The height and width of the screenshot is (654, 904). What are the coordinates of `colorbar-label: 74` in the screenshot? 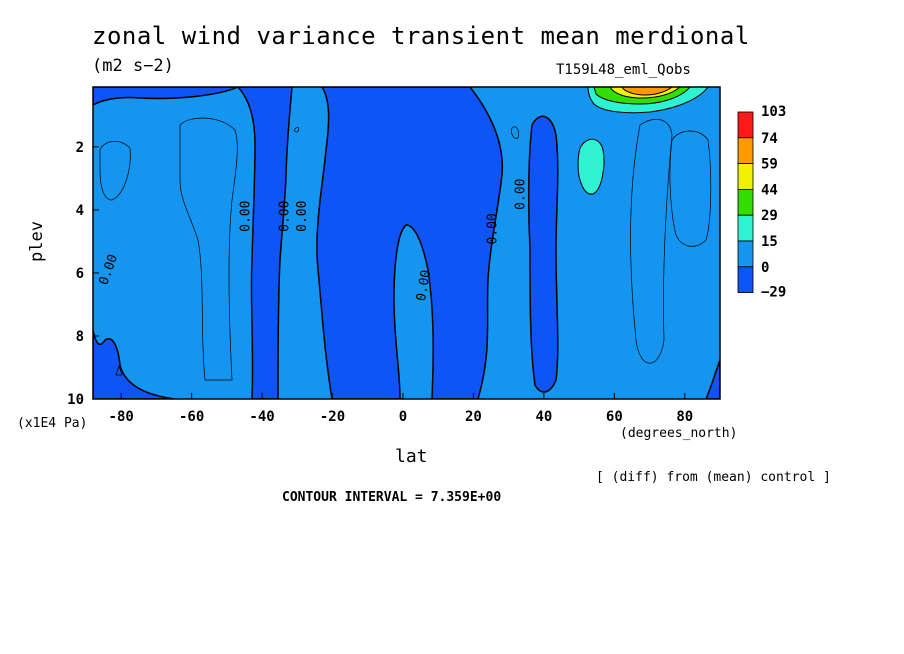 It's located at (769, 139).